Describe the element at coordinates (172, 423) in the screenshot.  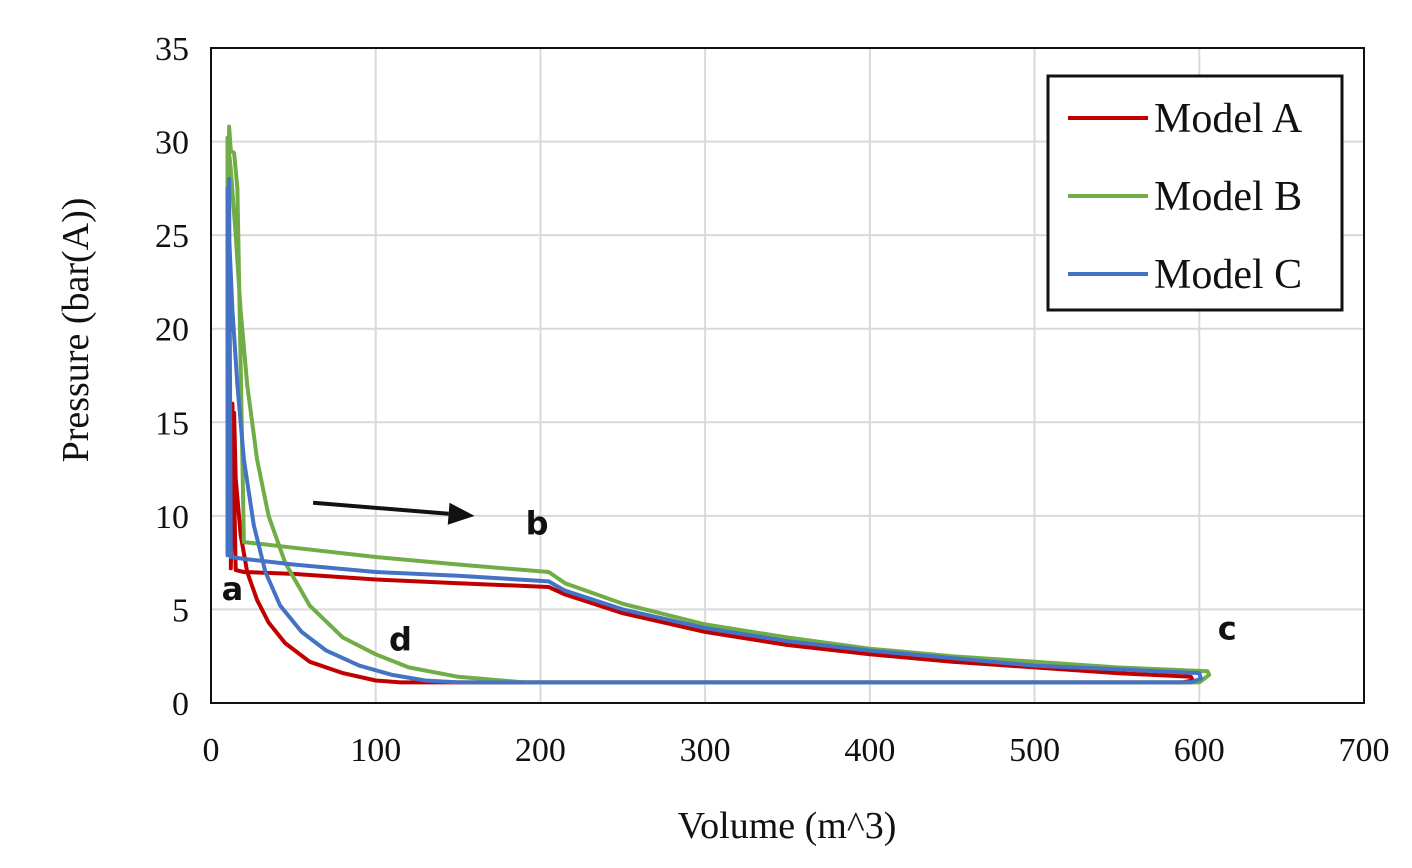
I see `y-tick-label: 15` at that location.